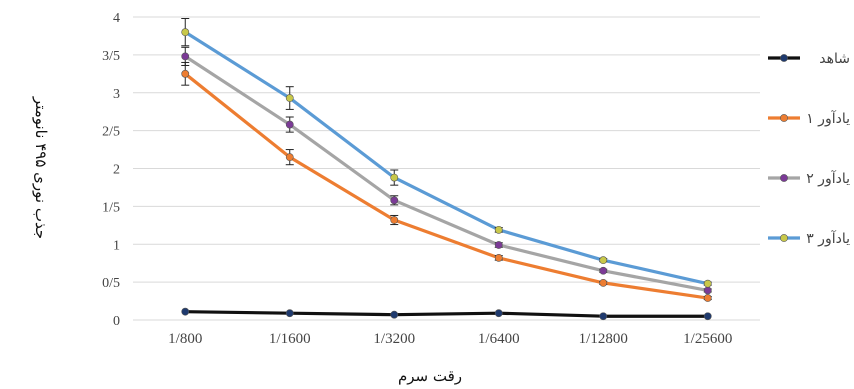 This screenshot has width=854, height=389. Describe the element at coordinates (111, 207) in the screenshot. I see `y-tick-label: 1/5` at that location.